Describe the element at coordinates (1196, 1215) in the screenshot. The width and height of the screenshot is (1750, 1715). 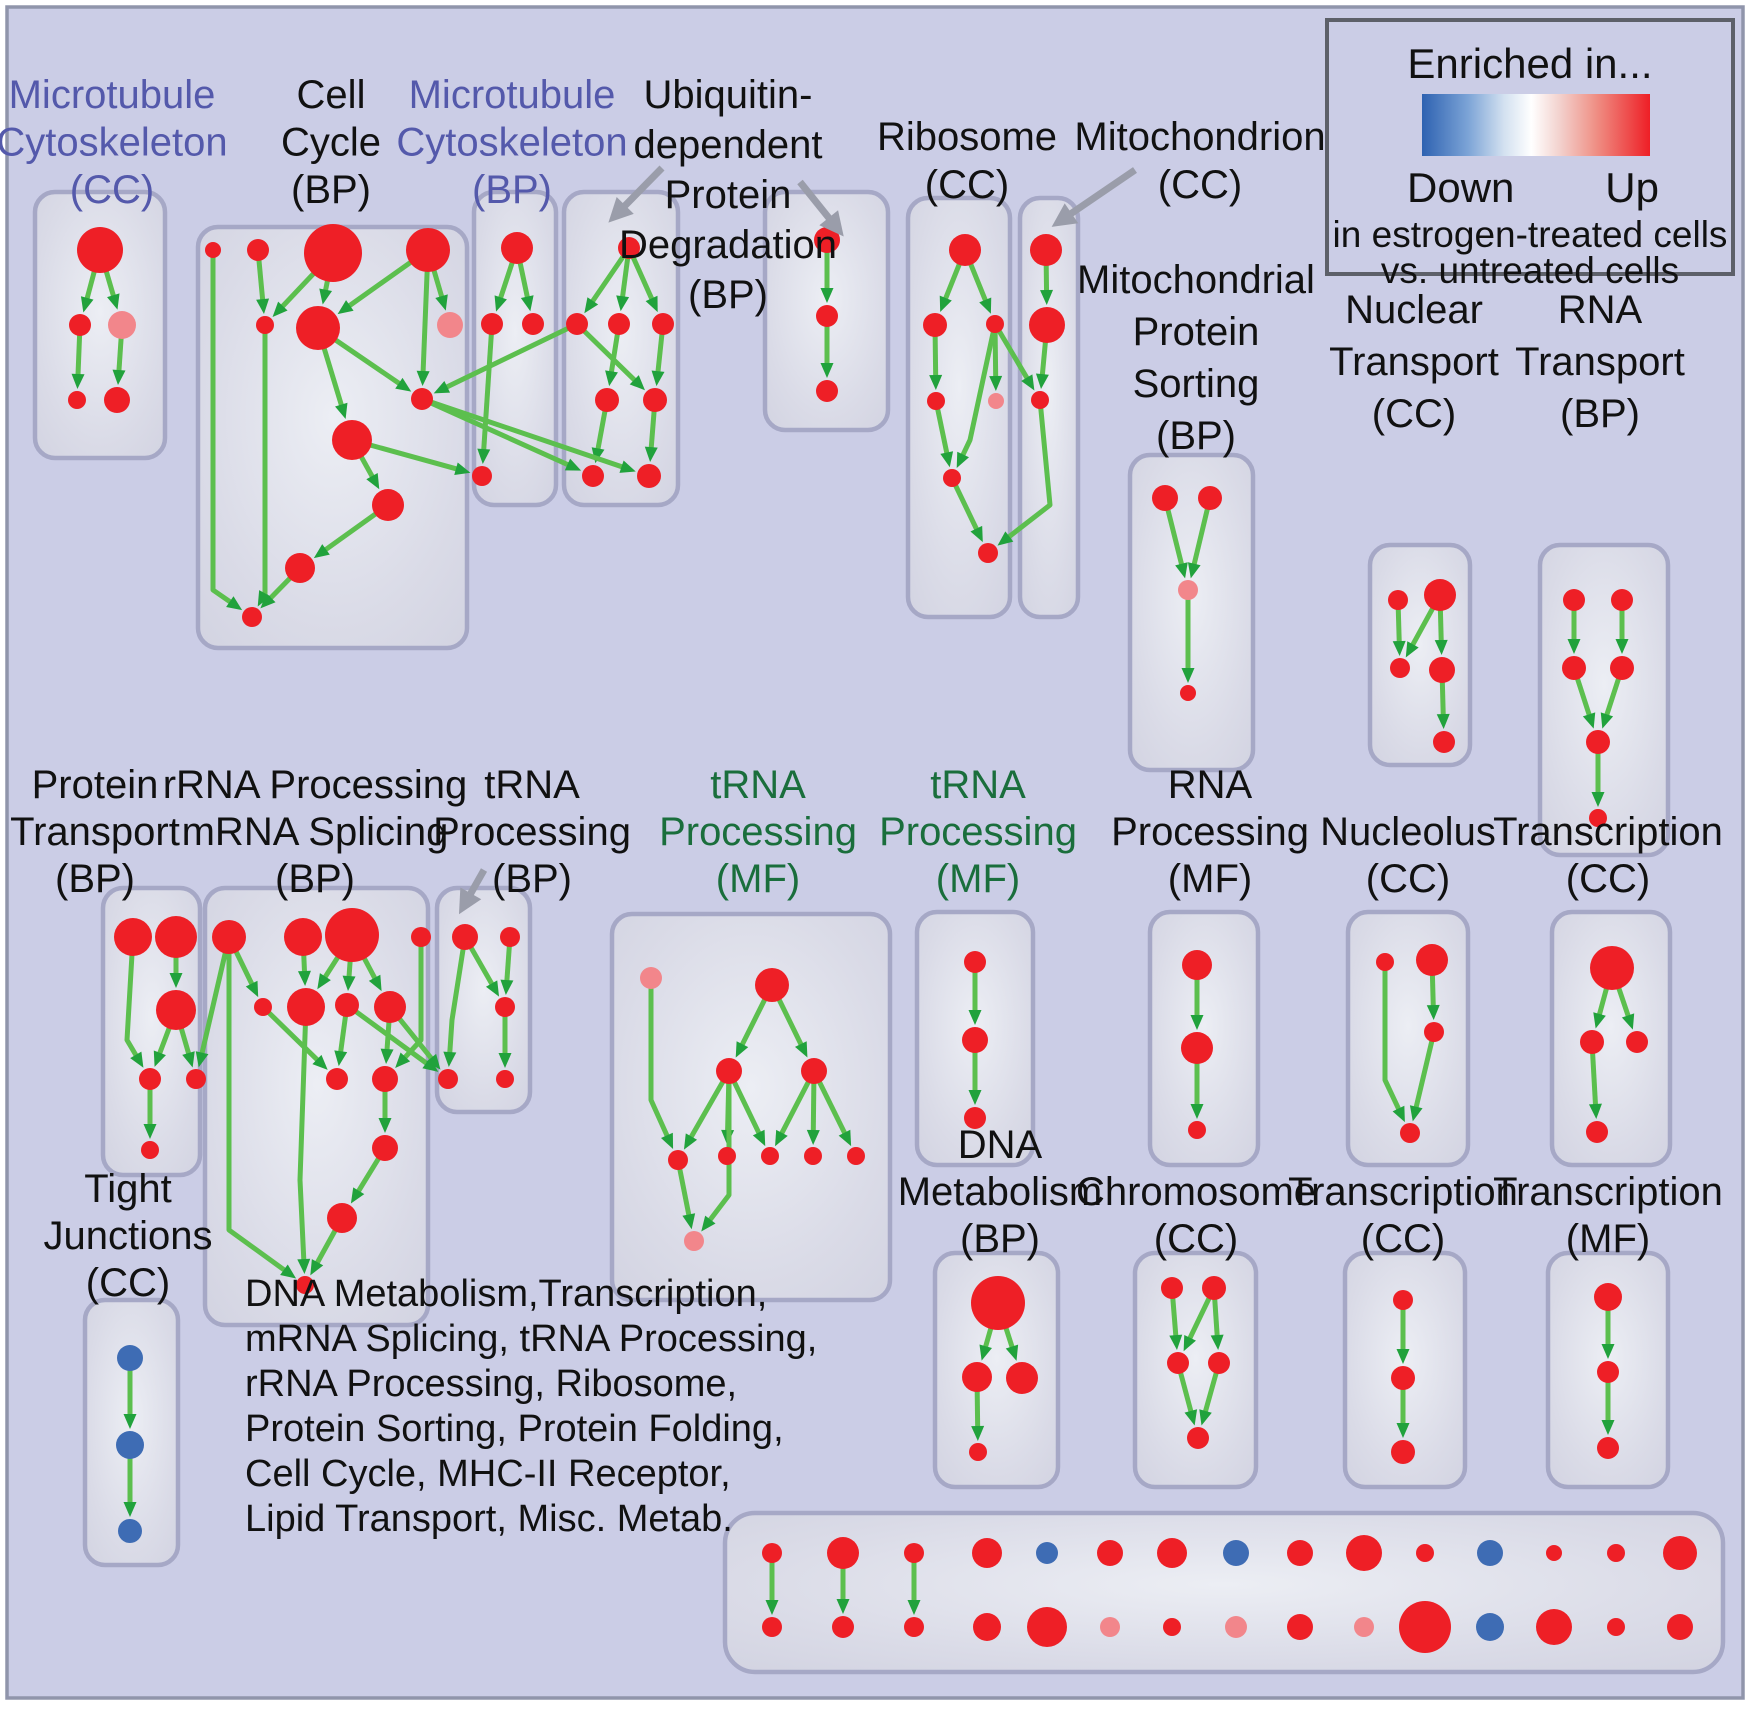
I see `cluster-label-chromosome-cc: Chromosome (CC)` at that location.